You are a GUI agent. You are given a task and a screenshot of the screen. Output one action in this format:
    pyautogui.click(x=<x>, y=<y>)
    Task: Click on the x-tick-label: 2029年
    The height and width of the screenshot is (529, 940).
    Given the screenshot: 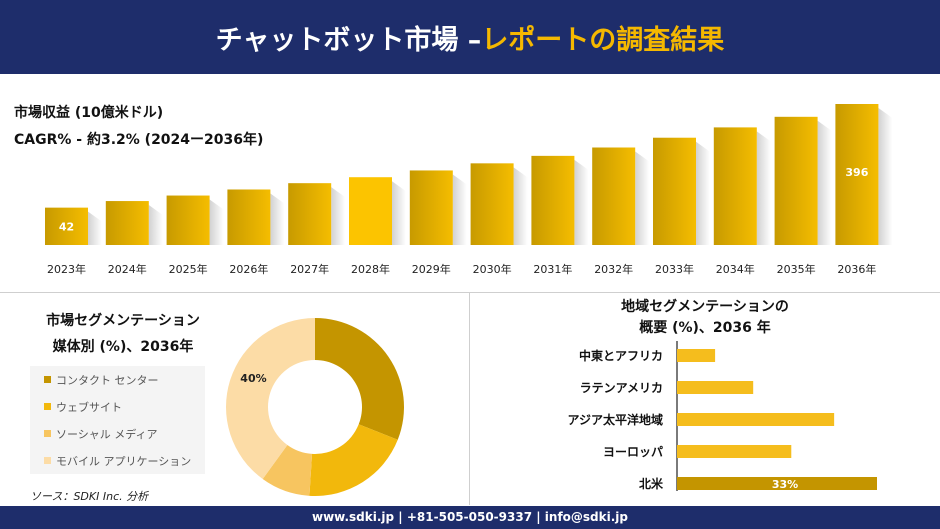 What is the action you would take?
    pyautogui.click(x=431, y=269)
    